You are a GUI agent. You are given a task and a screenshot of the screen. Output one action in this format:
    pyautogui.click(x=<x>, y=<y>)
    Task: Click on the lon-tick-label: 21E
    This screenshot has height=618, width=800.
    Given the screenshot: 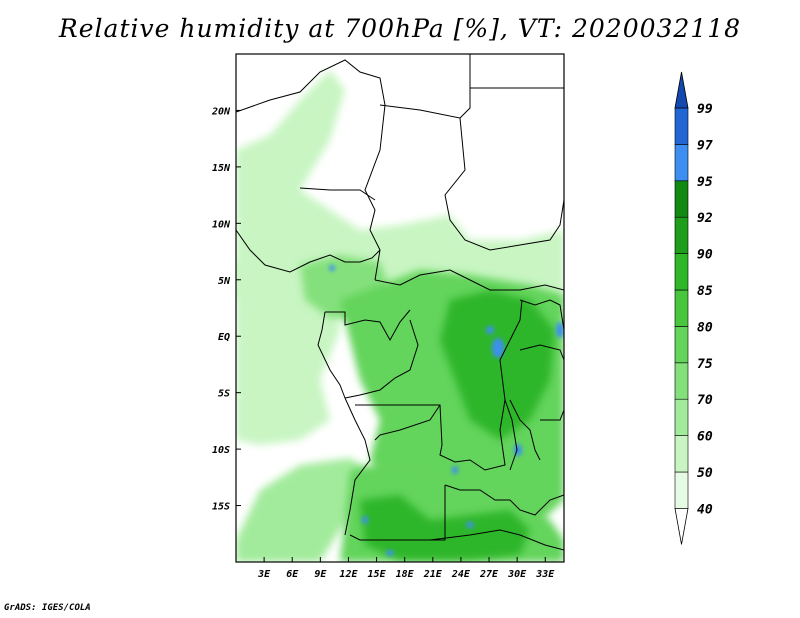 What is the action you would take?
    pyautogui.click(x=433, y=574)
    